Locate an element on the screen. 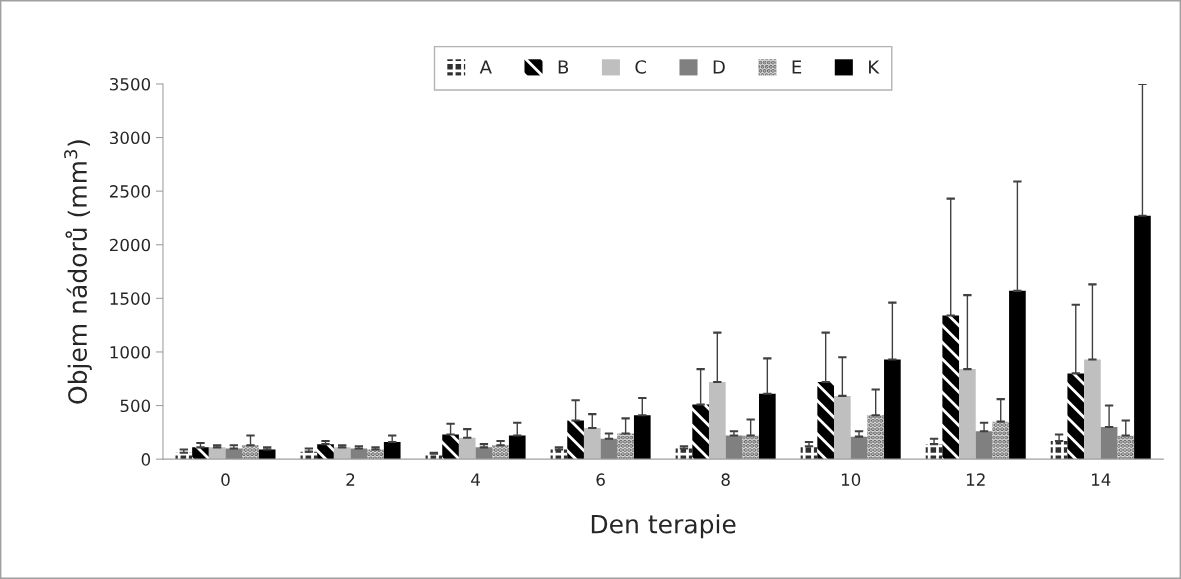 The image size is (1181, 579). legend-label: C is located at coordinates (640, 67).